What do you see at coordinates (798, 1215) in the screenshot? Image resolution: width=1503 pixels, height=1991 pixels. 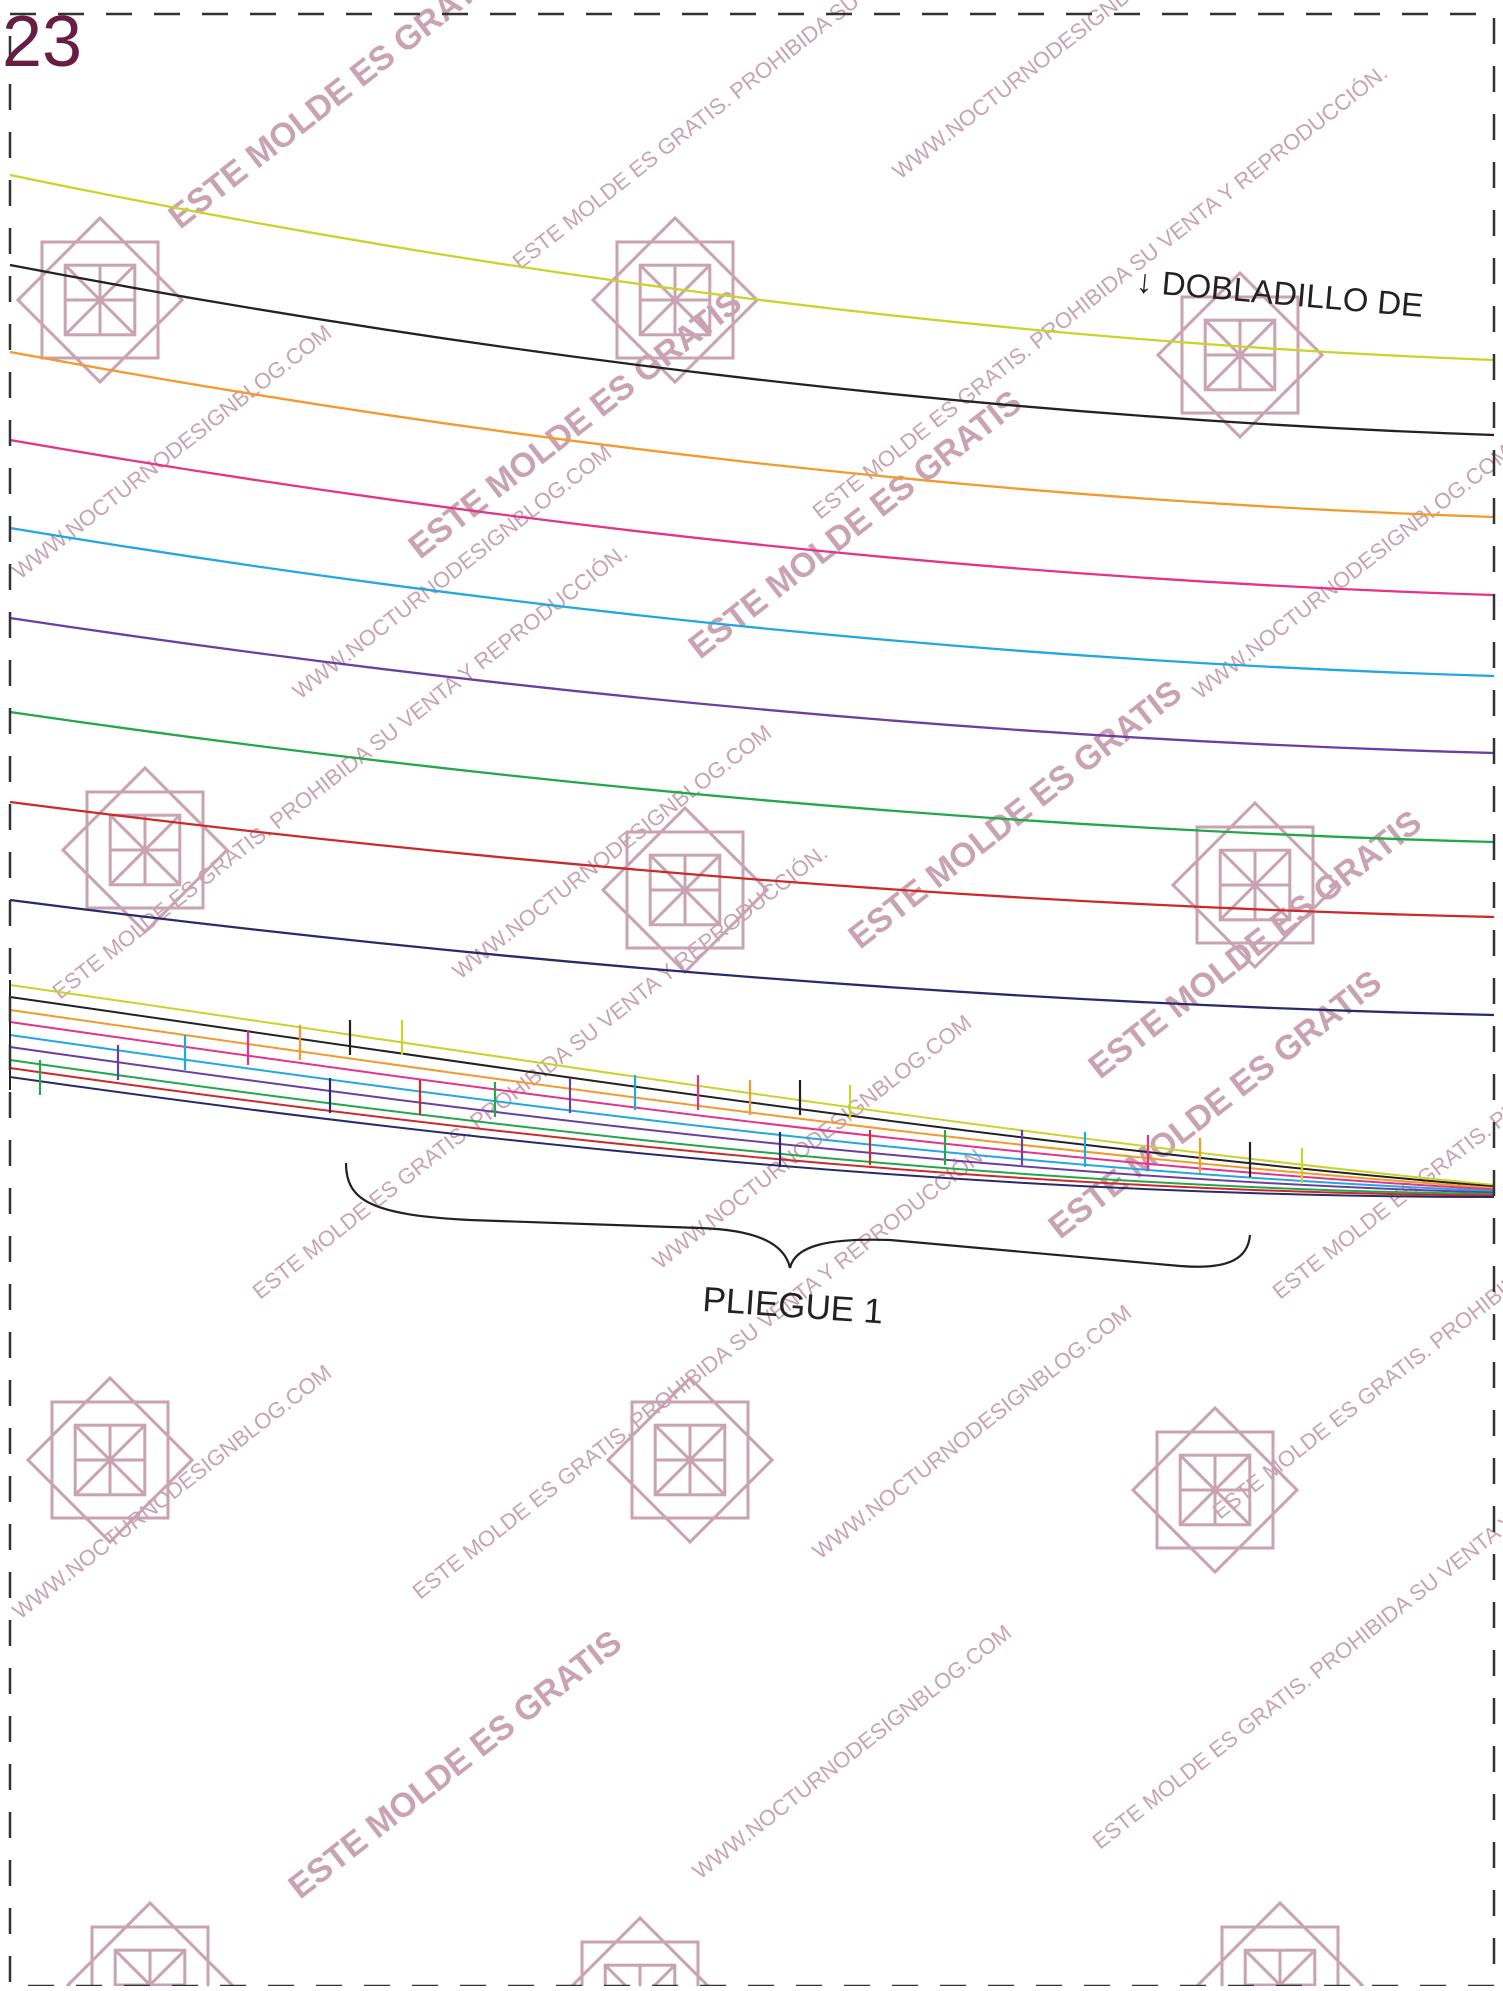 I see `pleat-brace` at bounding box center [798, 1215].